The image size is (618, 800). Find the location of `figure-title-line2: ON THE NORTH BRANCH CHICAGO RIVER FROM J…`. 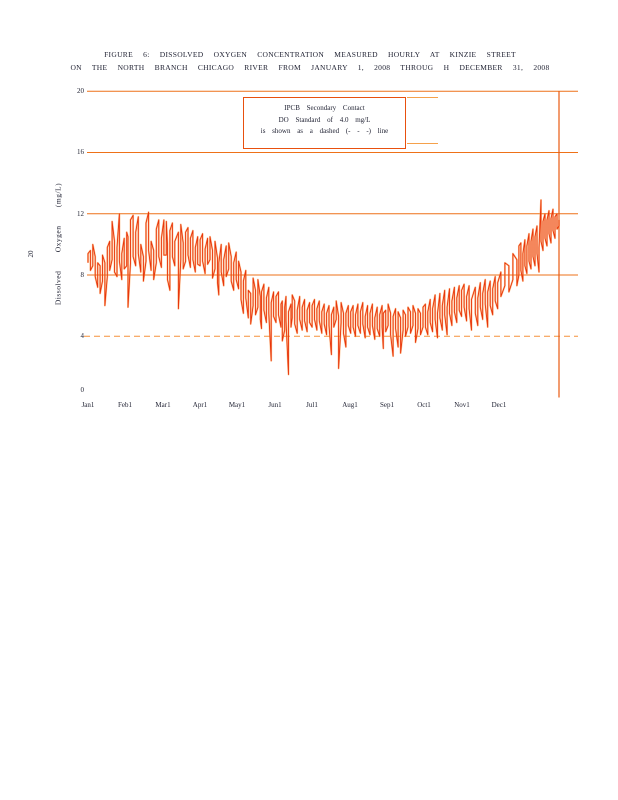

figure-title-line2: ON THE NORTH BRANCH CHICAGO RIVER FROM J… is located at coordinates (310, 67).